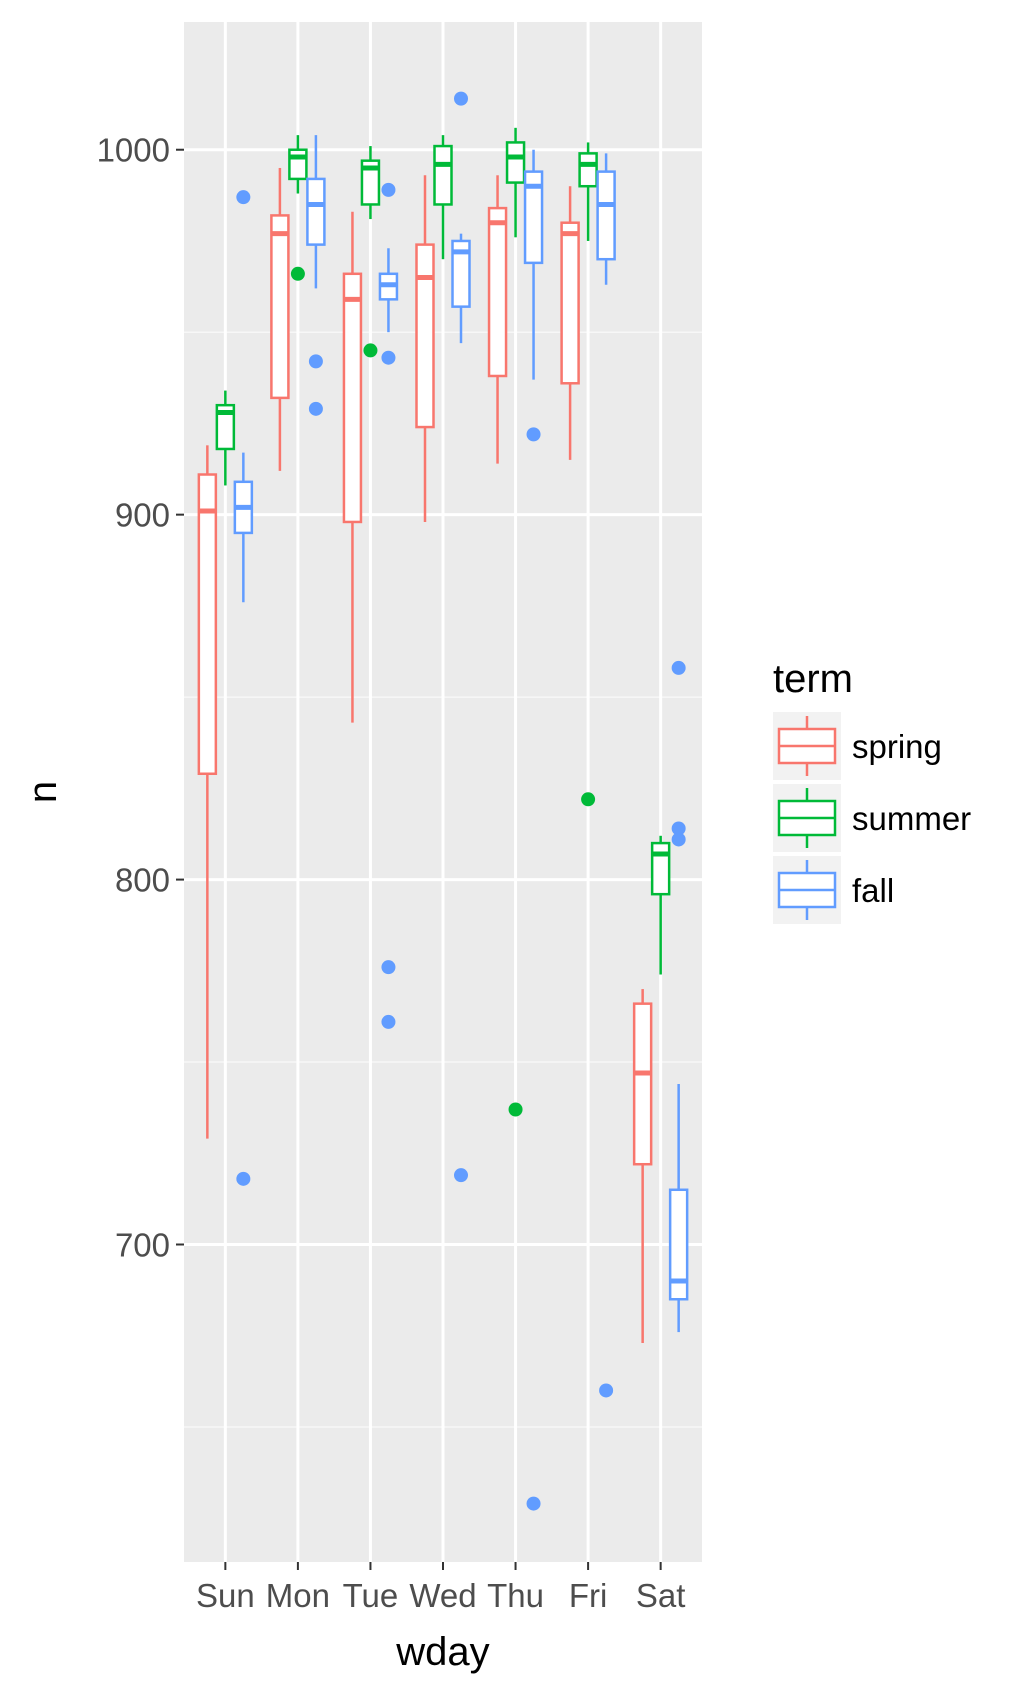 This screenshot has width=1034, height=1700. I want to click on legend-item-summer: summer, so click(872, 818).